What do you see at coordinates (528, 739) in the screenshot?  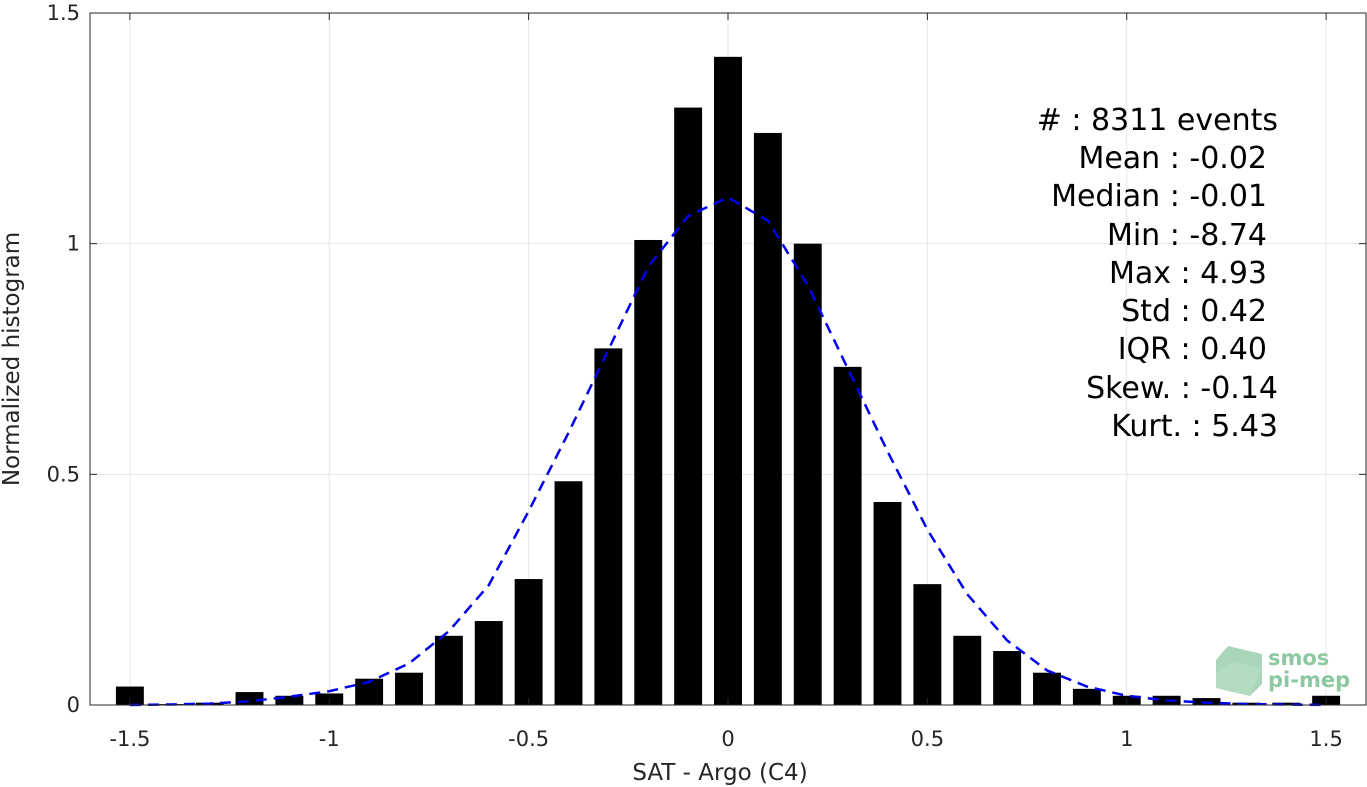 I see `x-tick-label: -0.5` at bounding box center [528, 739].